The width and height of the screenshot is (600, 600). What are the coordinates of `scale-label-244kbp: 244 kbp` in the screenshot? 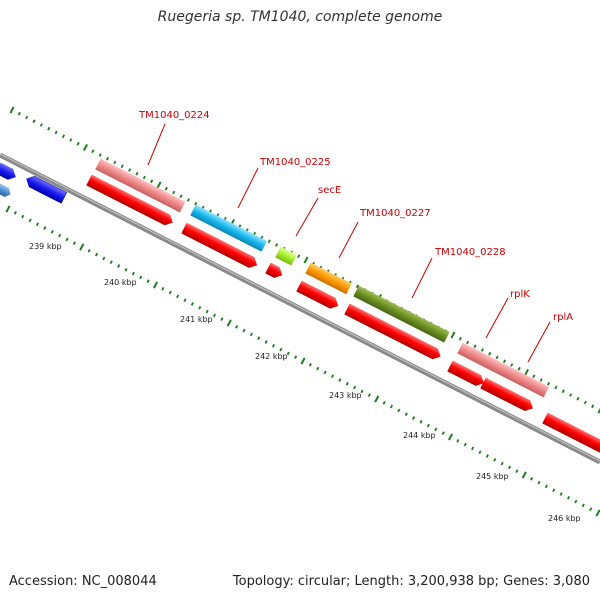 It's located at (419, 435).